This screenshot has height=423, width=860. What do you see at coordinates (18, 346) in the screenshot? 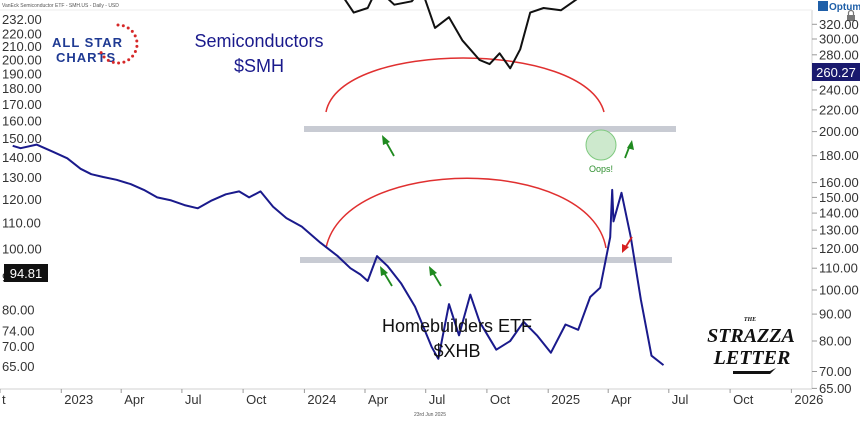
I see `left-axis-tick-17: 70.00` at bounding box center [18, 346].